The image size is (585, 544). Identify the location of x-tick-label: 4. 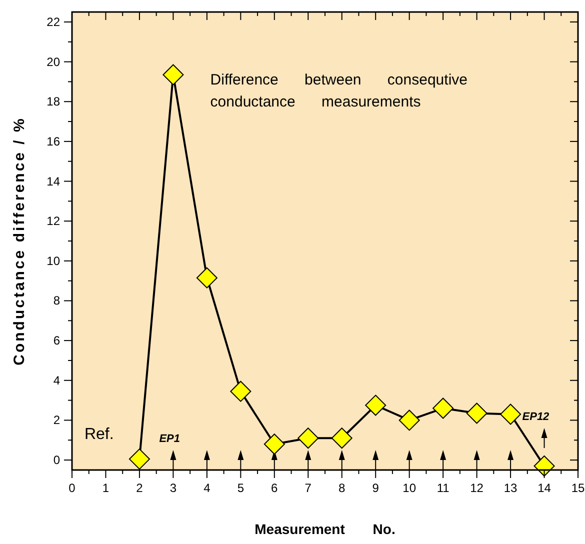
(207, 488).